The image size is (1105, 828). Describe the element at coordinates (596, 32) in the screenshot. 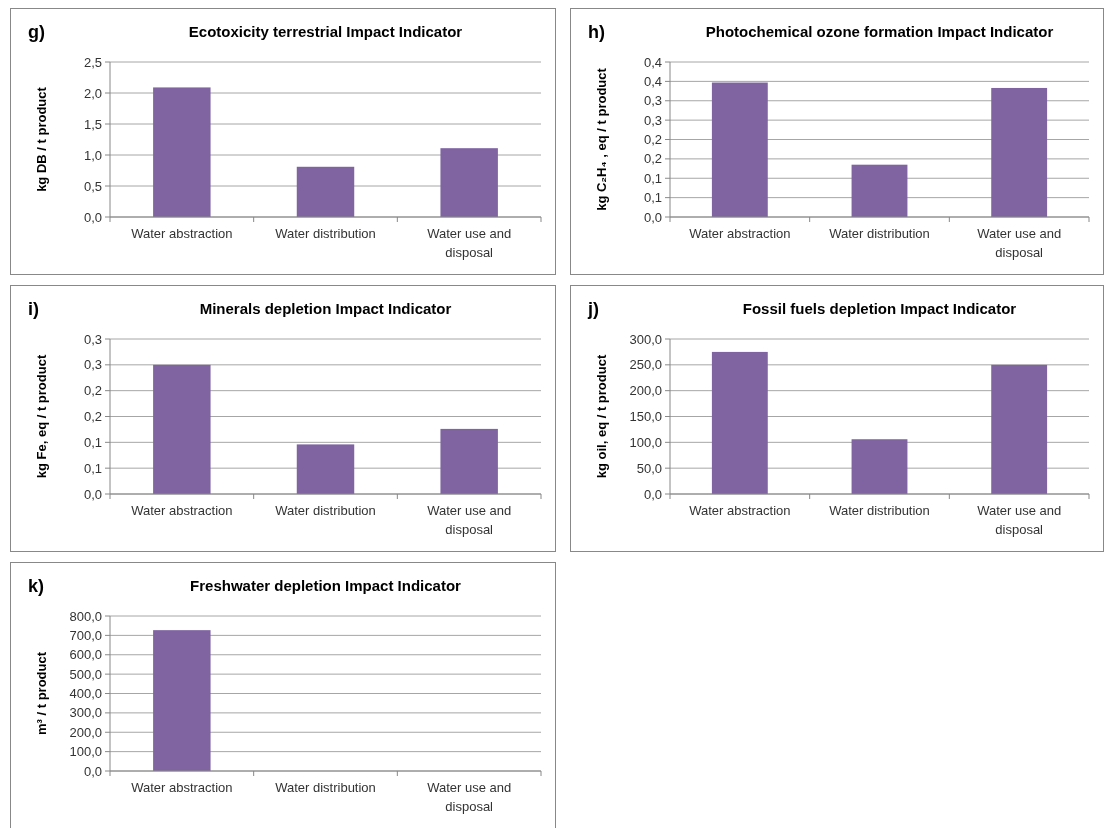

I see `text: h)` at that location.